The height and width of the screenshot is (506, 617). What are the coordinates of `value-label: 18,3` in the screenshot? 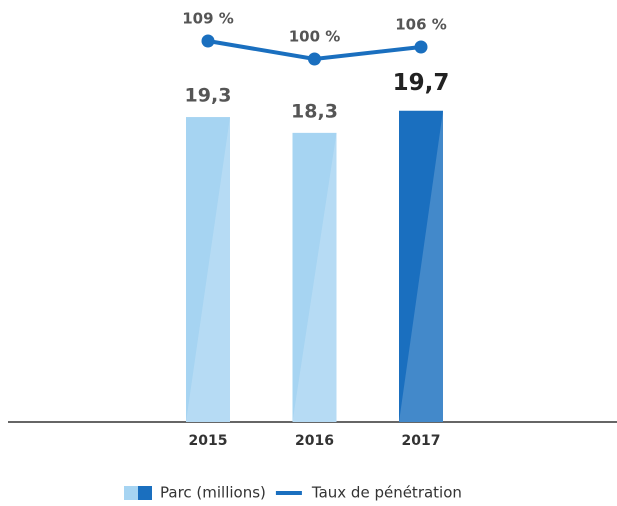 It's located at (314, 111).